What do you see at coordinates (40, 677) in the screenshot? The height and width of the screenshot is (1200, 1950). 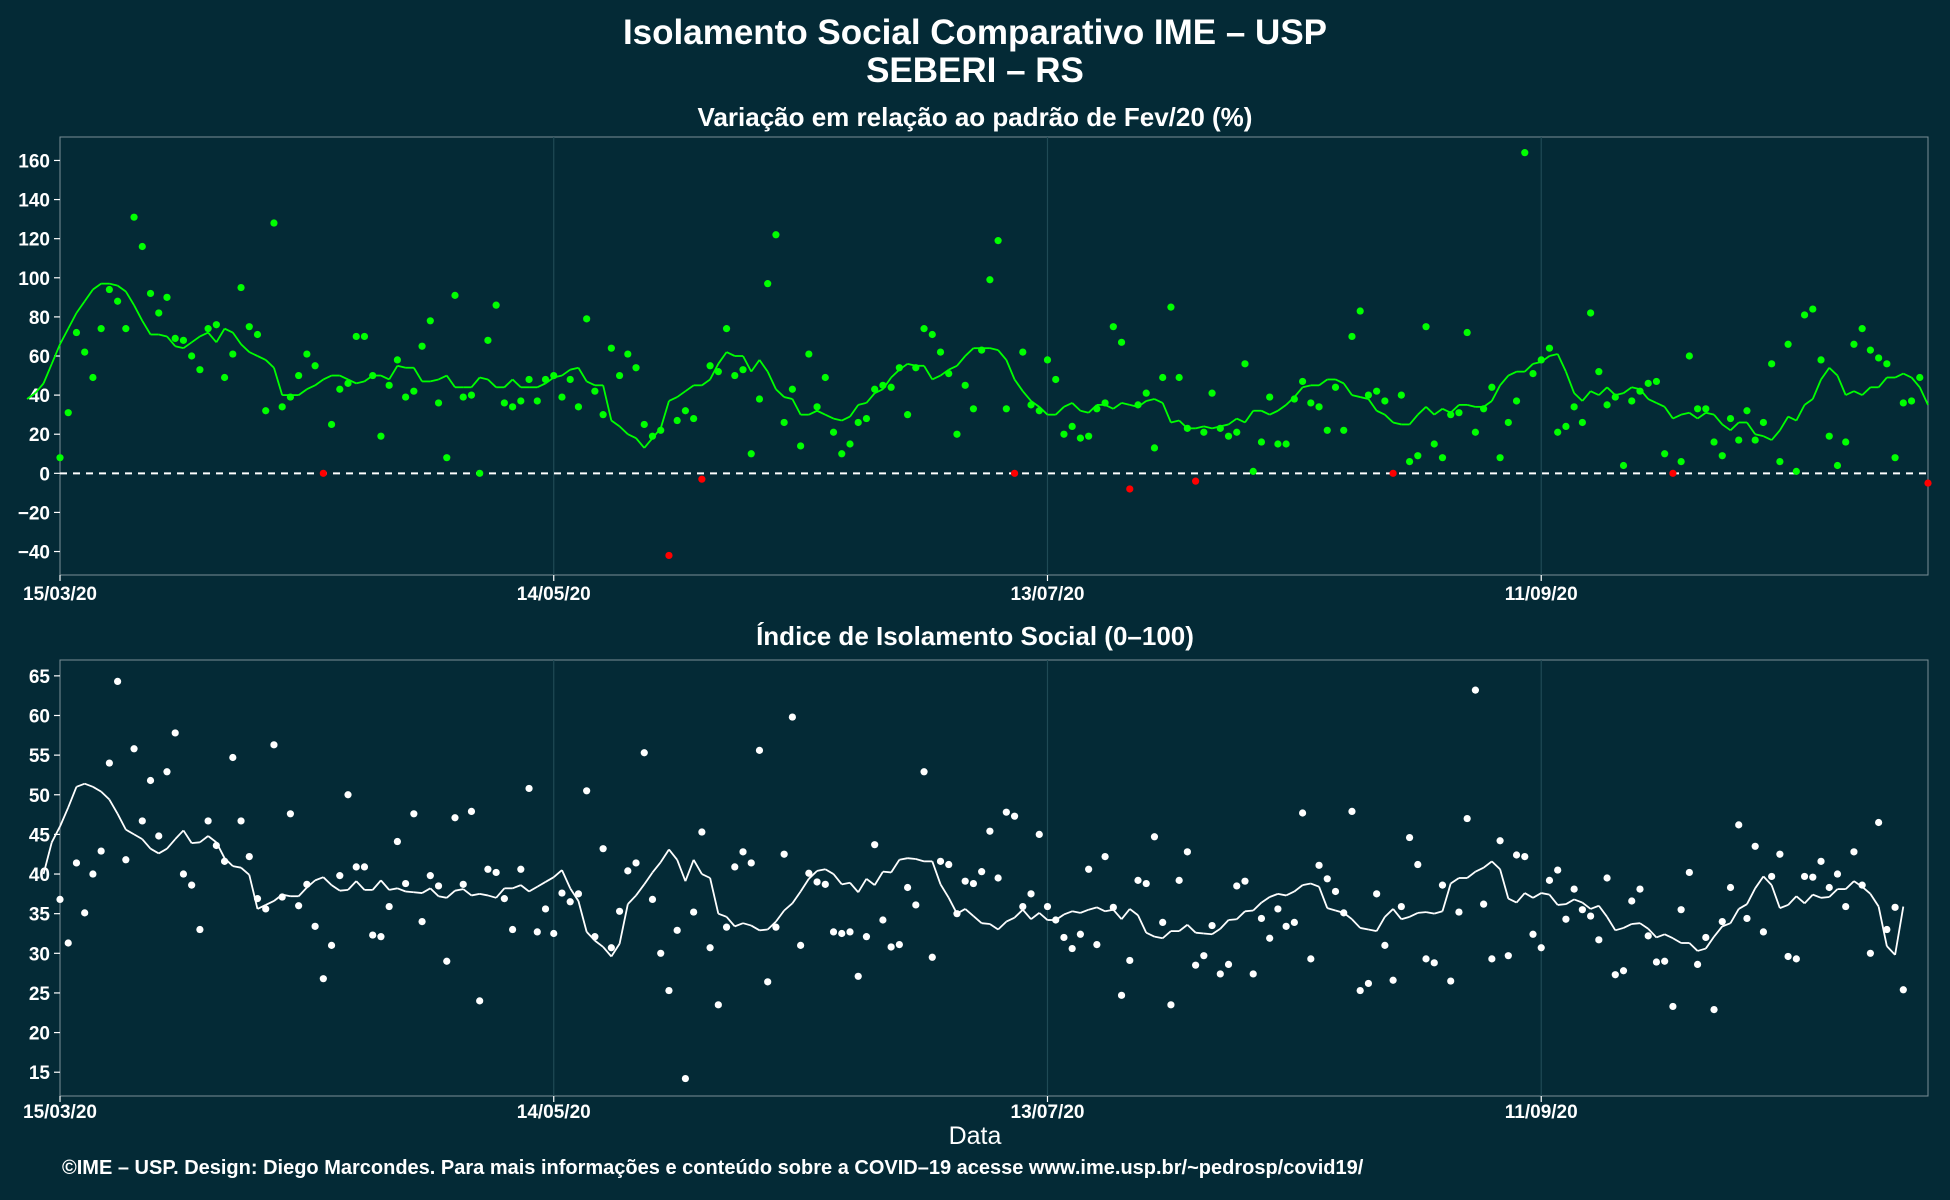 I see `y-tick-label: 65` at bounding box center [40, 677].